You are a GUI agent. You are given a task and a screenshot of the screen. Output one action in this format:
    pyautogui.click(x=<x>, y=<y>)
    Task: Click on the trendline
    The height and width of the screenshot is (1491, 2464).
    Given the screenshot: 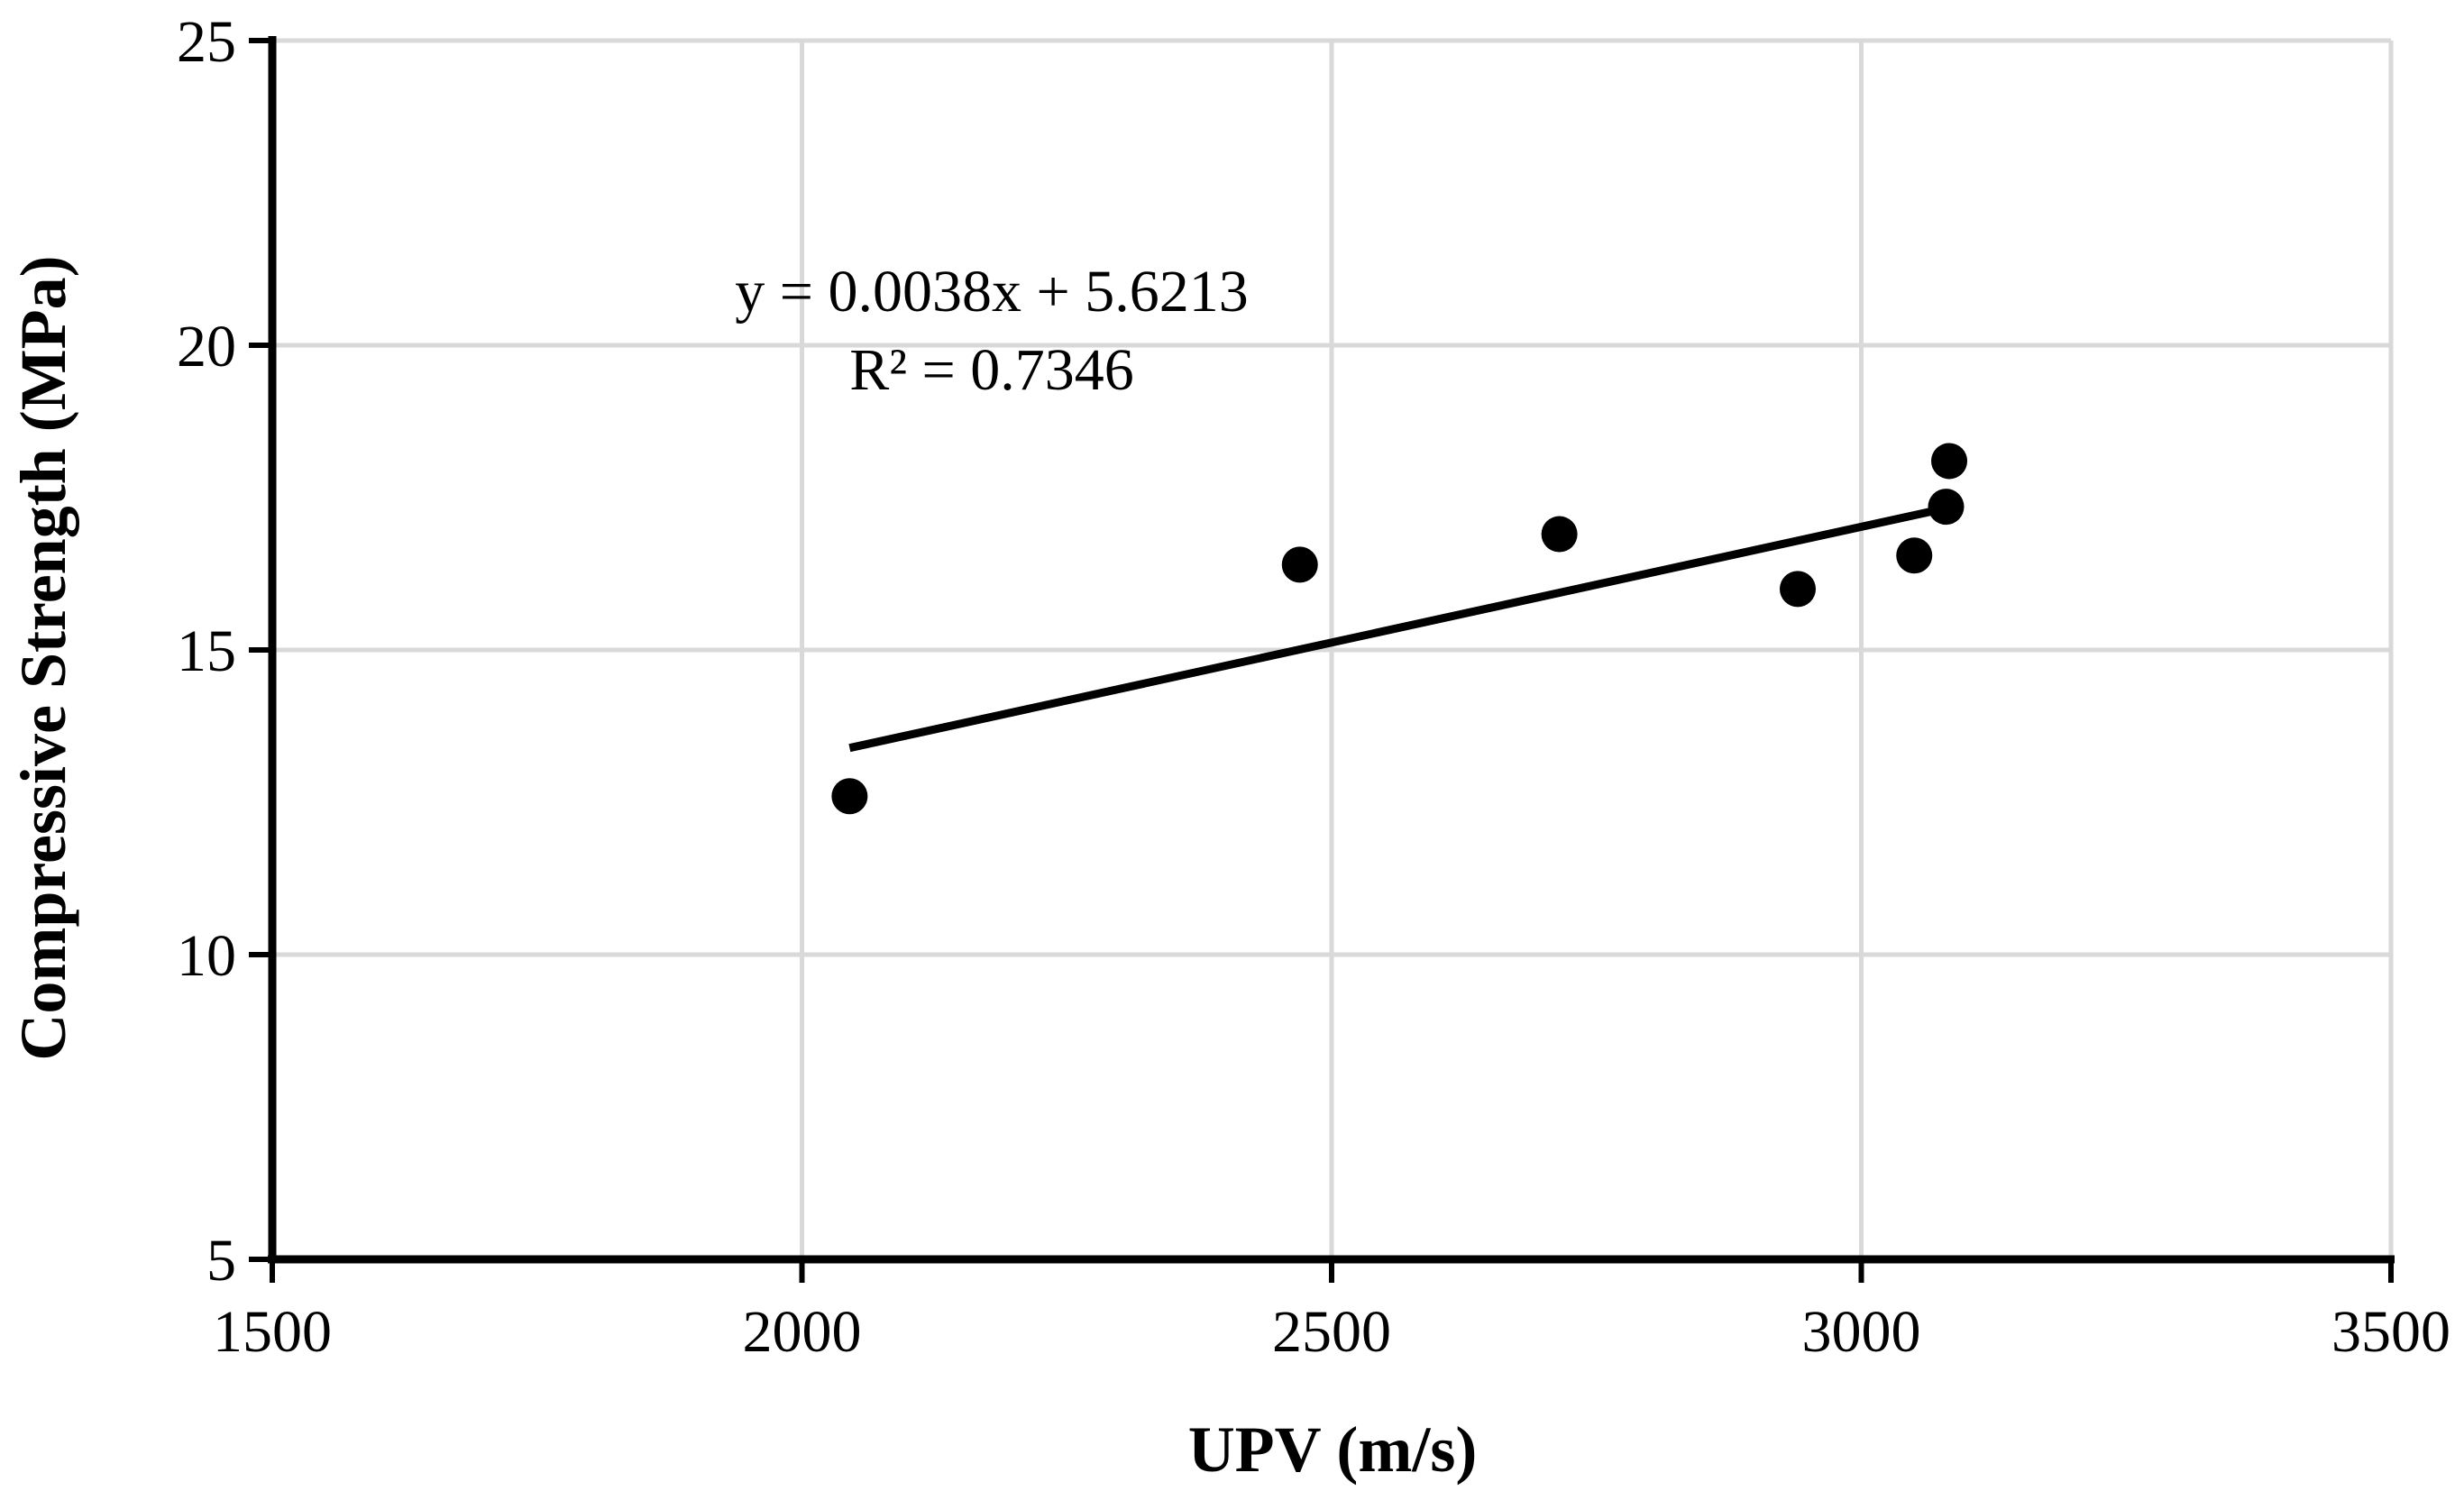 What is the action you would take?
    pyautogui.click(x=1399, y=628)
    